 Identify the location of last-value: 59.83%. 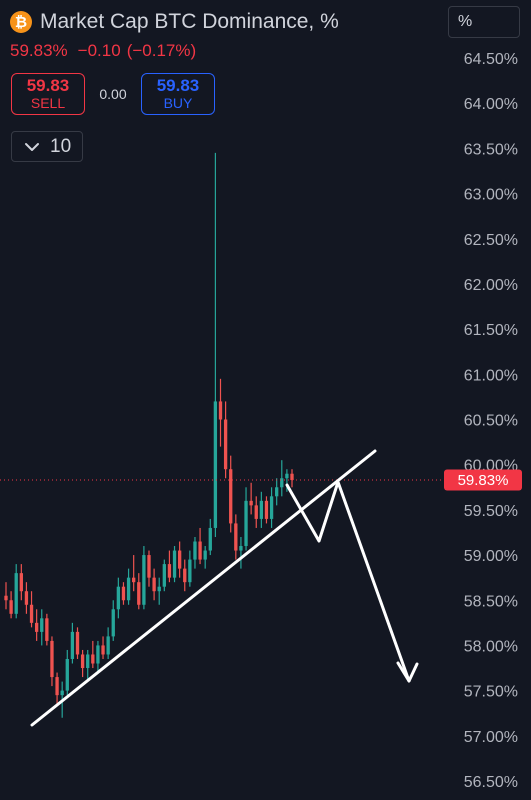
(39, 50).